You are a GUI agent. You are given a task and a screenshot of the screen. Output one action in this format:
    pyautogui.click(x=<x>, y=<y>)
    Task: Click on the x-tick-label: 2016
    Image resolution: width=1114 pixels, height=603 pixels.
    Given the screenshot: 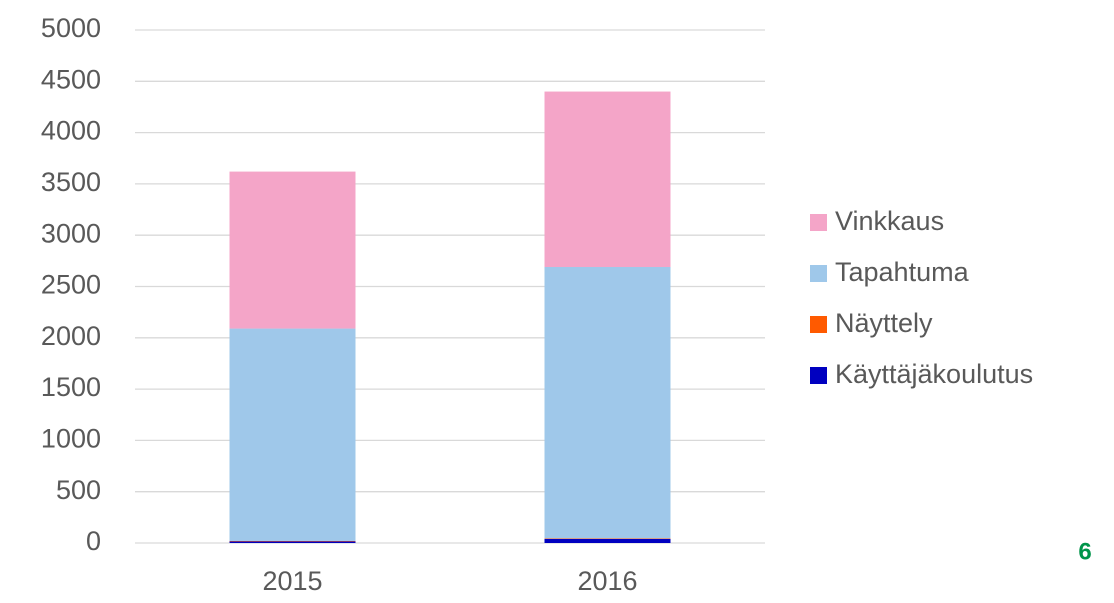 What is the action you would take?
    pyautogui.click(x=607, y=581)
    